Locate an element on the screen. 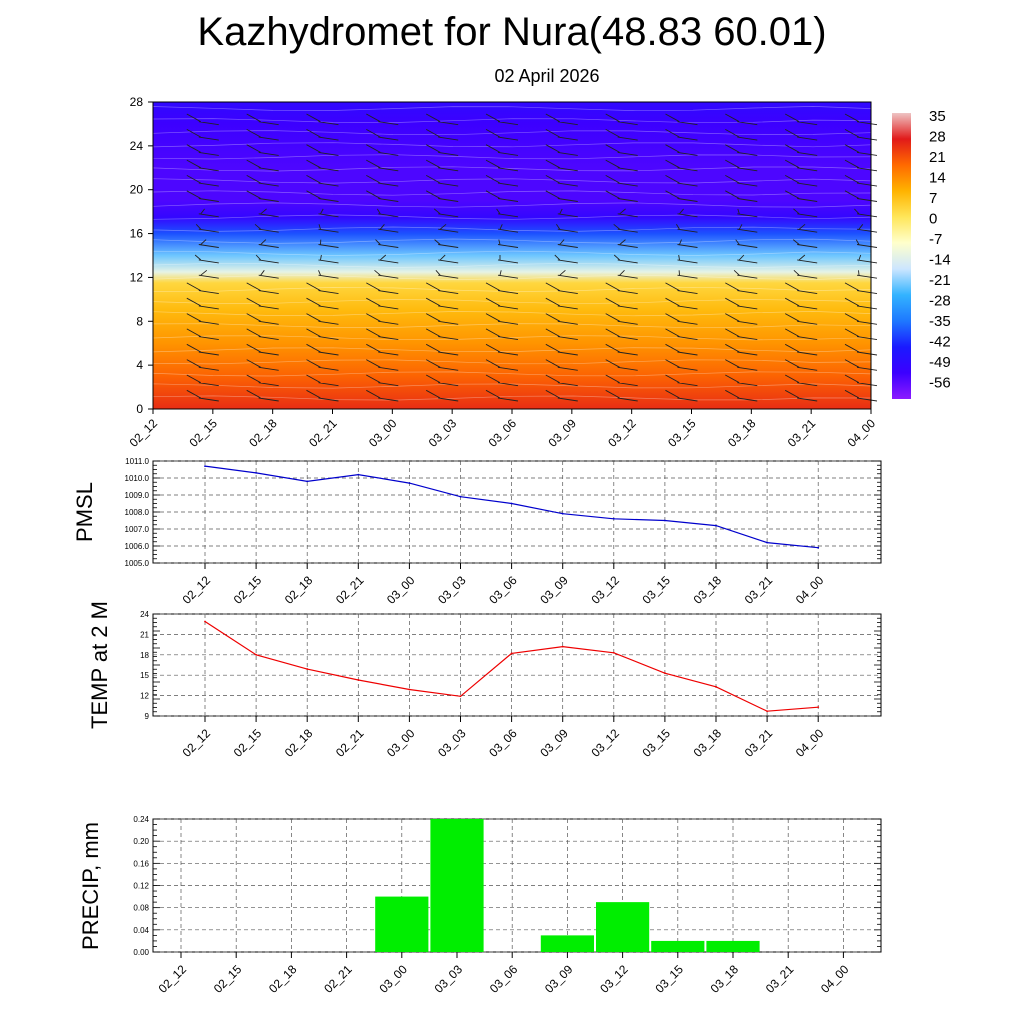 The height and width of the screenshot is (1024, 1024). colorbar-labels: 35 28 21 14 7 0 -7 -14 -21 -28 -35 -42 -49 -56 is located at coordinates (940, 250).